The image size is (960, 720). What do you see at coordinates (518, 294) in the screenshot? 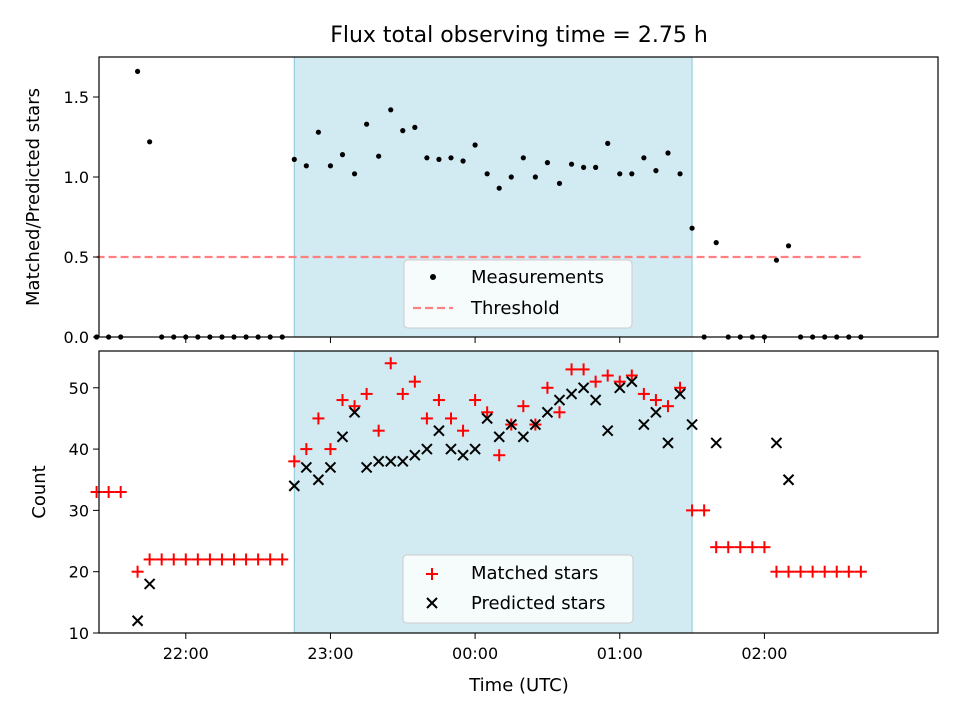
I see `top-legend: Measurements Threshold` at bounding box center [518, 294].